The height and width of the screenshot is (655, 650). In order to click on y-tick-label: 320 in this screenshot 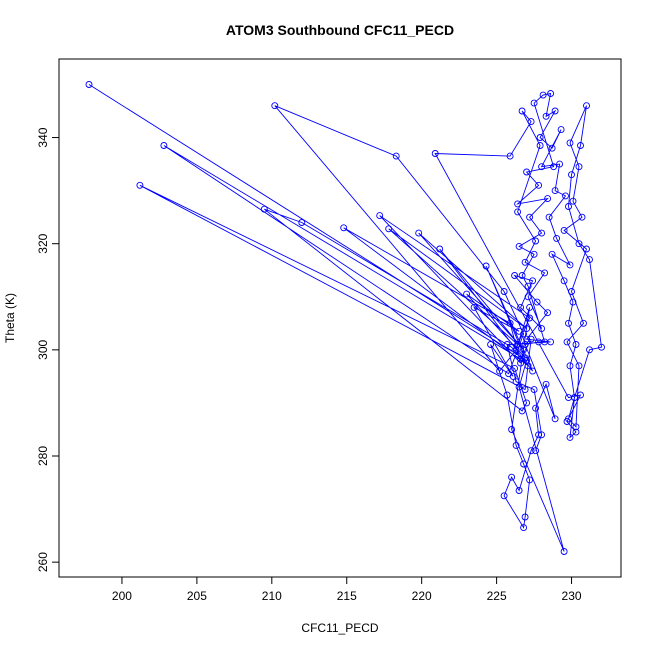, I will do `click(43, 243)`.